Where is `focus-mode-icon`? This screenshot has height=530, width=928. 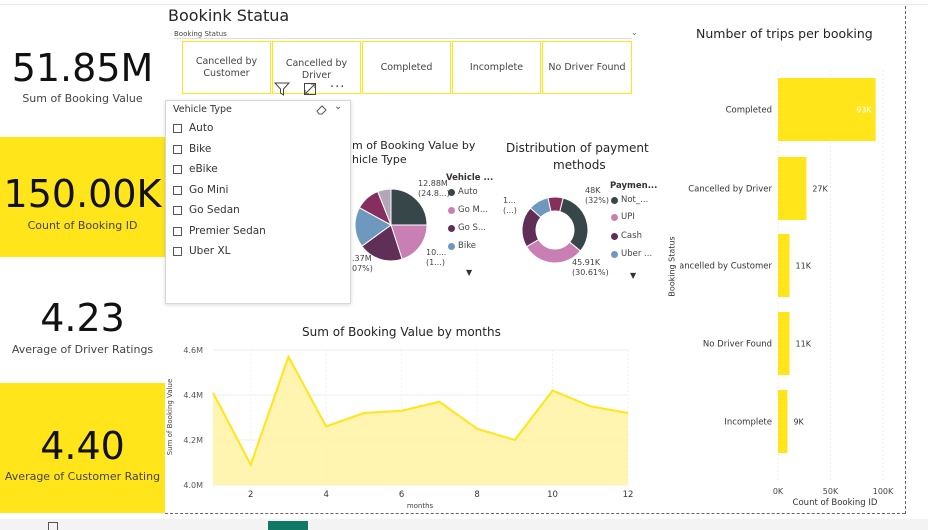 focus-mode-icon is located at coordinates (310, 89).